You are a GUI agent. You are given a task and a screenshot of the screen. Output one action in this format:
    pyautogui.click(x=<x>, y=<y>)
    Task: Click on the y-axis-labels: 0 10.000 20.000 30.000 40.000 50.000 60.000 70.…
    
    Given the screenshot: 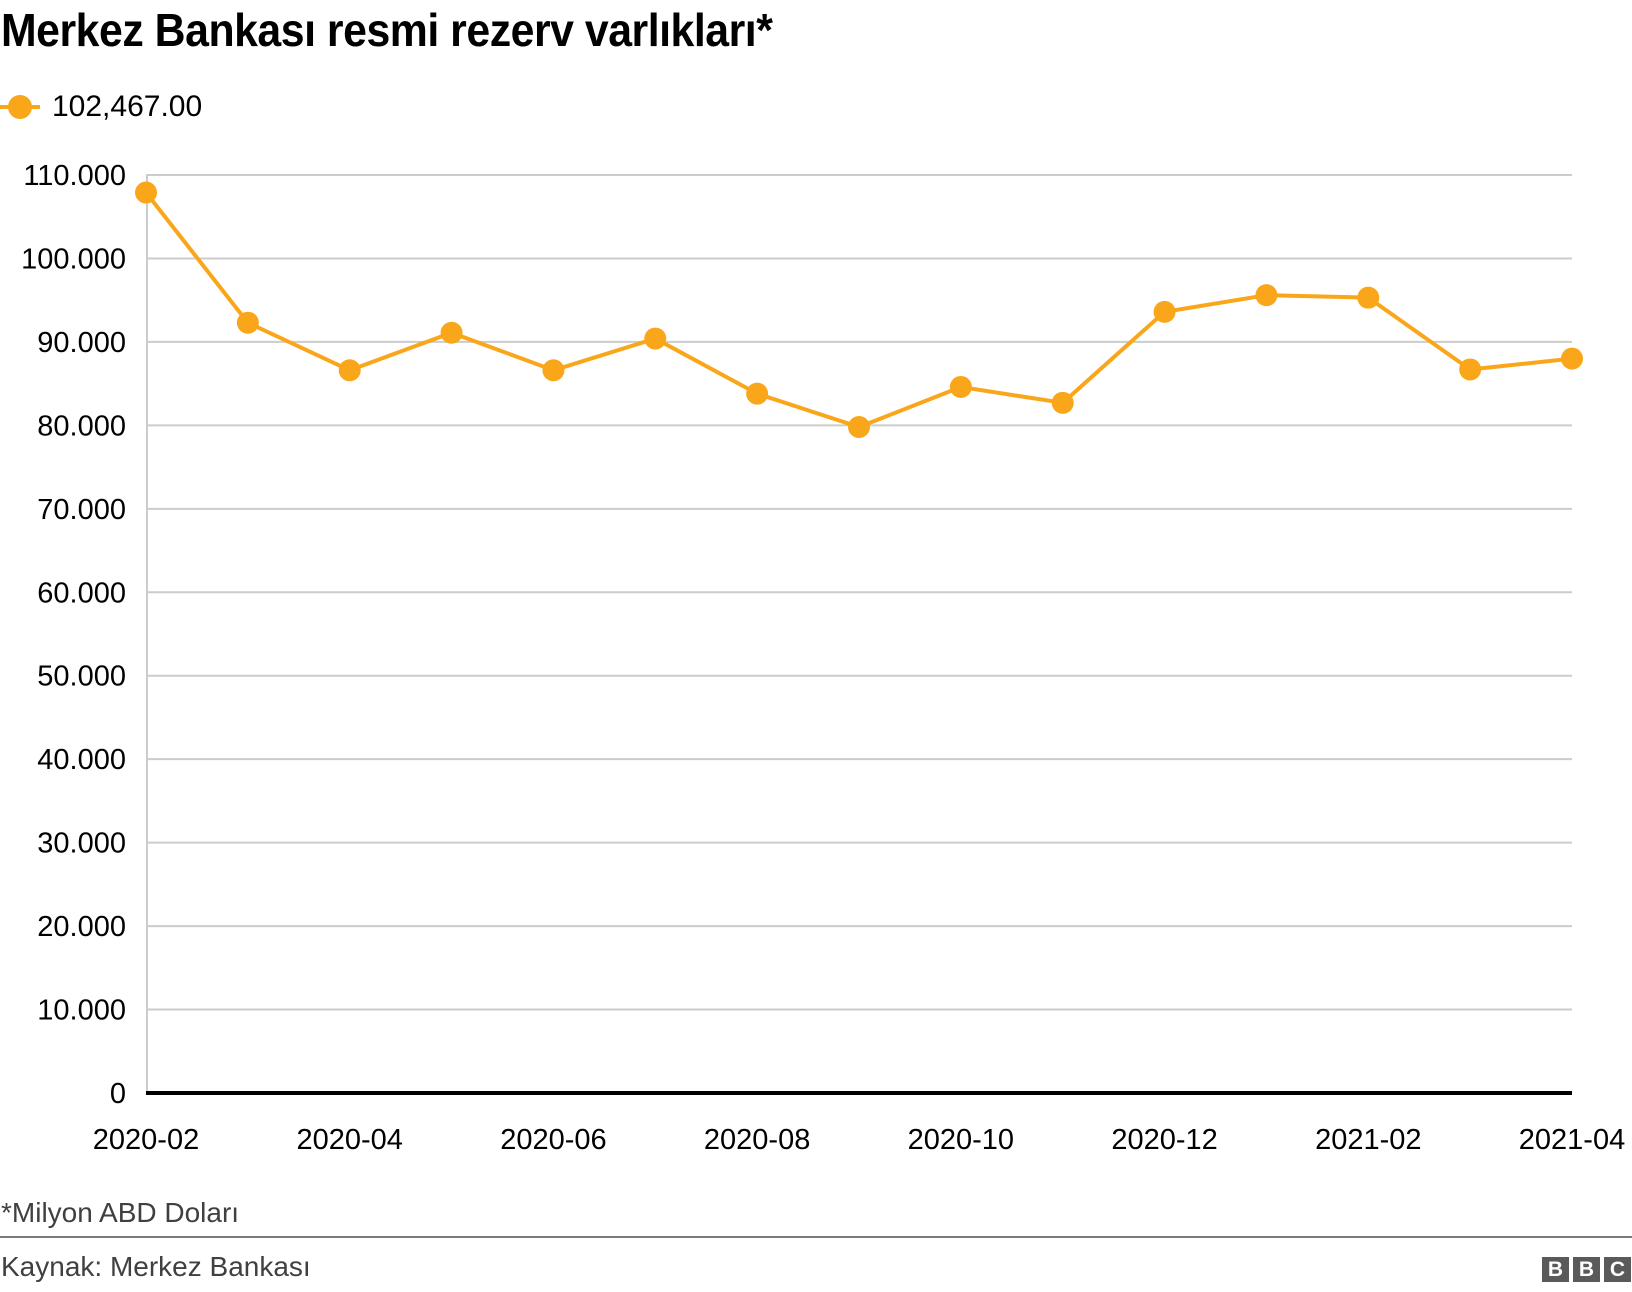 What is the action you would take?
    pyautogui.click(x=73, y=635)
    